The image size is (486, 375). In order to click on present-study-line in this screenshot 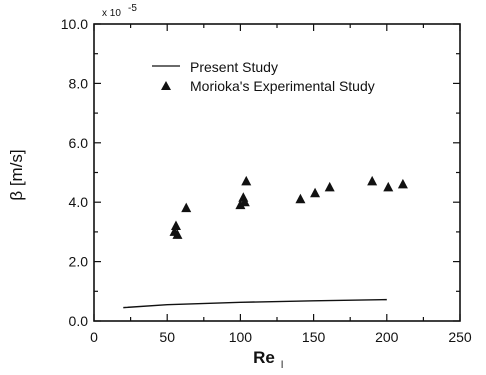, I will do `click(255, 303)`.